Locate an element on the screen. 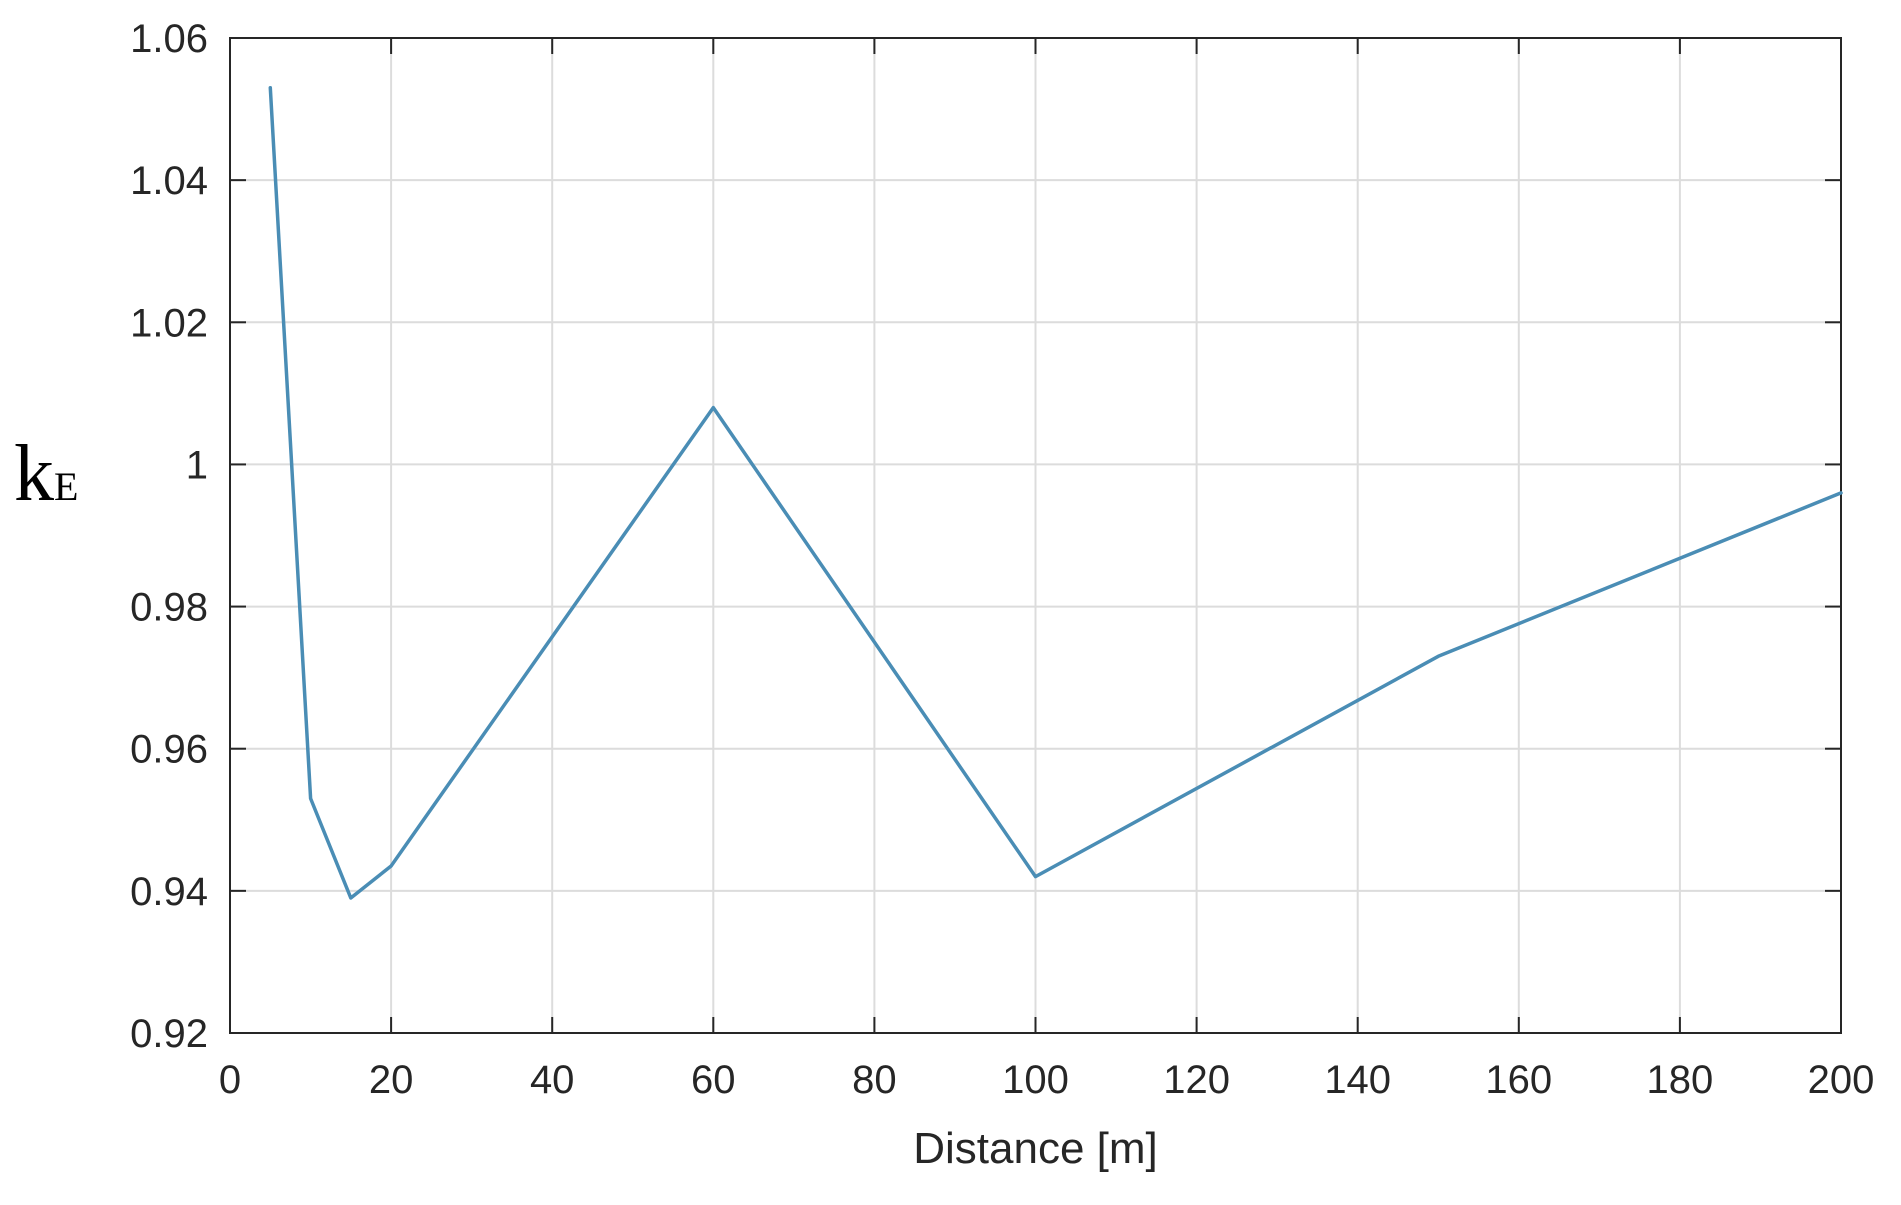 The image size is (1901, 1205). y-tick-label: 0.98 is located at coordinates (169, 608).